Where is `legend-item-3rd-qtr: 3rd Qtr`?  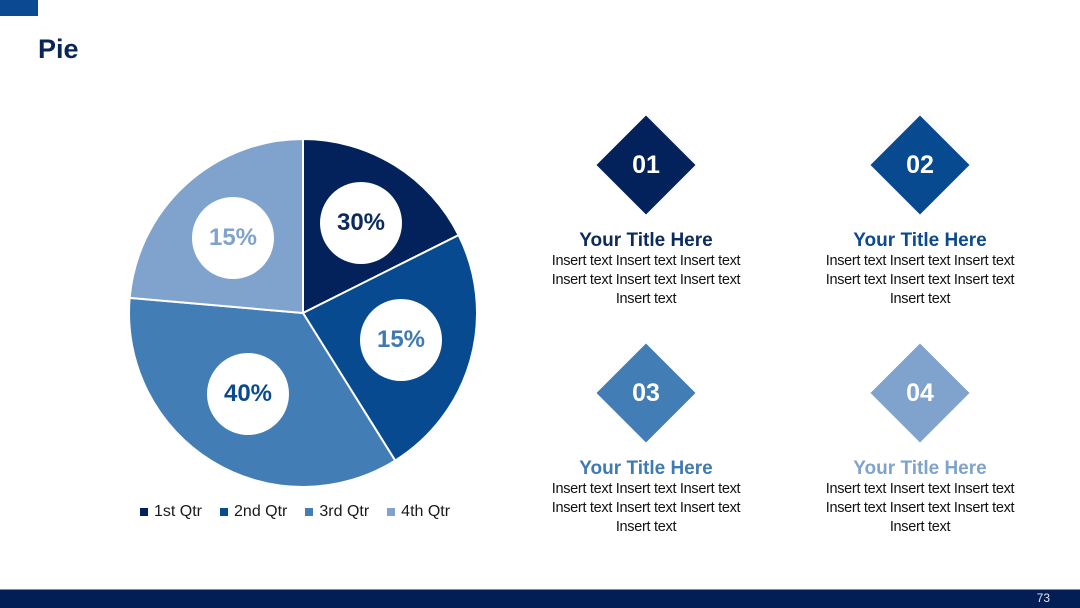 legend-item-3rd-qtr: 3rd Qtr is located at coordinates (337, 512).